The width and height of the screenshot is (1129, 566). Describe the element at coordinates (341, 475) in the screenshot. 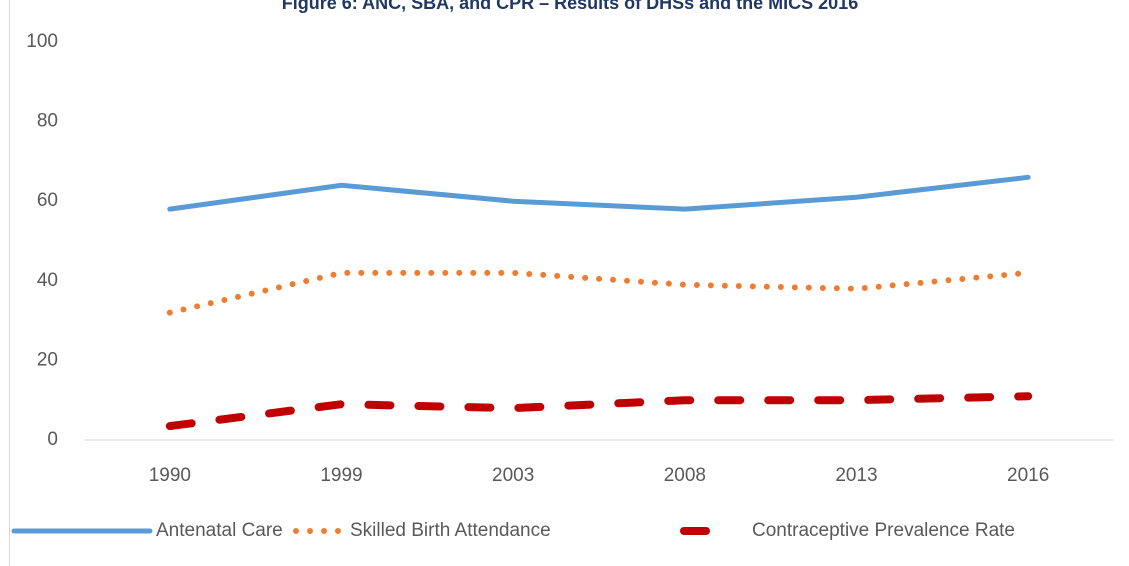

I see `x-tick-label: 1999` at that location.